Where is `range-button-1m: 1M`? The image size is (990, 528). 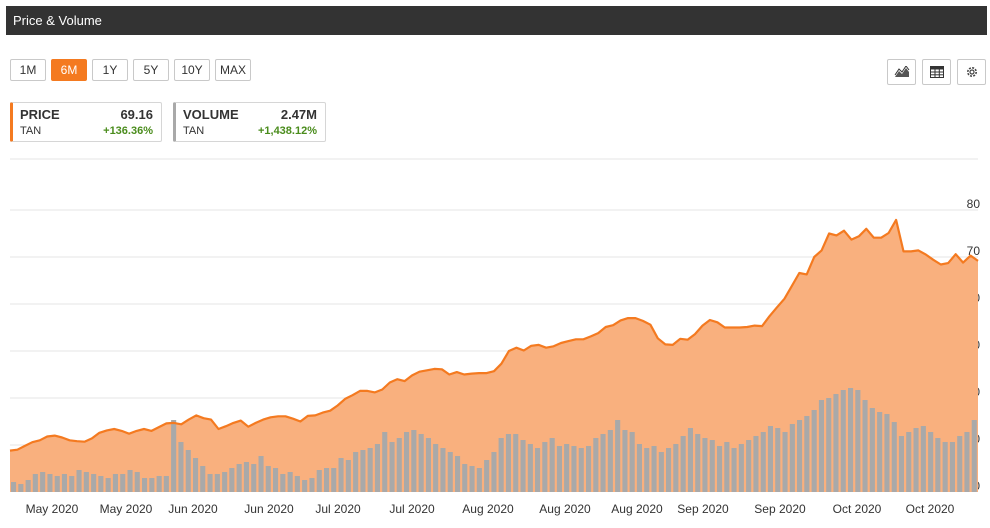
range-button-1m: 1M is located at coordinates (28, 70).